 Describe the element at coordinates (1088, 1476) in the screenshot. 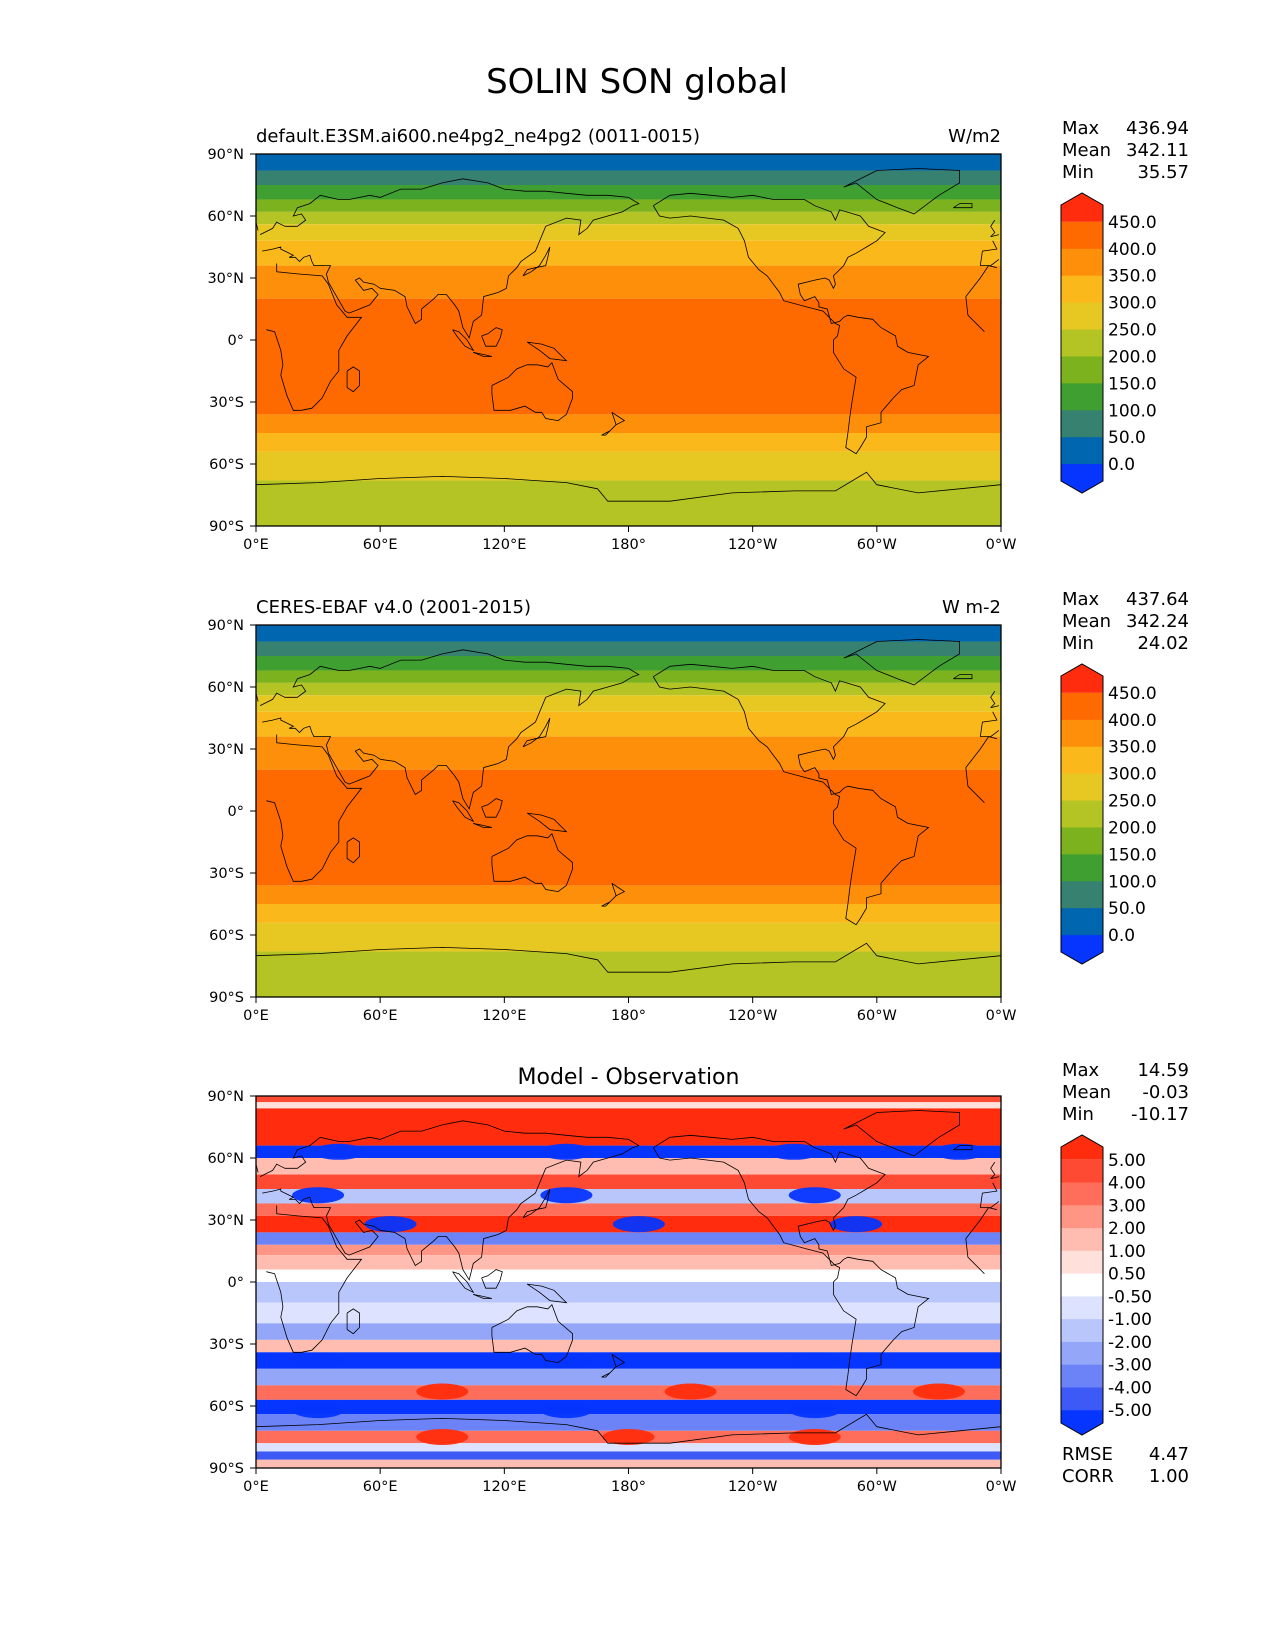

I see `corr-label: CORR` at that location.